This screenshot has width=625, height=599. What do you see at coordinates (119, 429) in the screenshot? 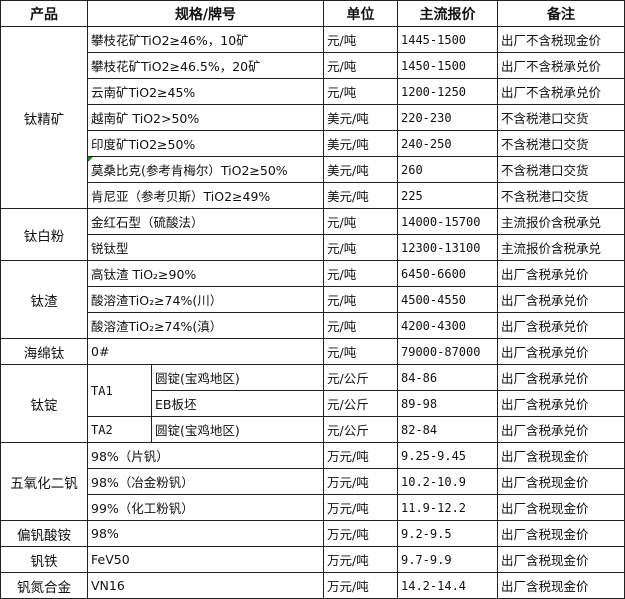
I see `grade-cell: TA2` at bounding box center [119, 429].